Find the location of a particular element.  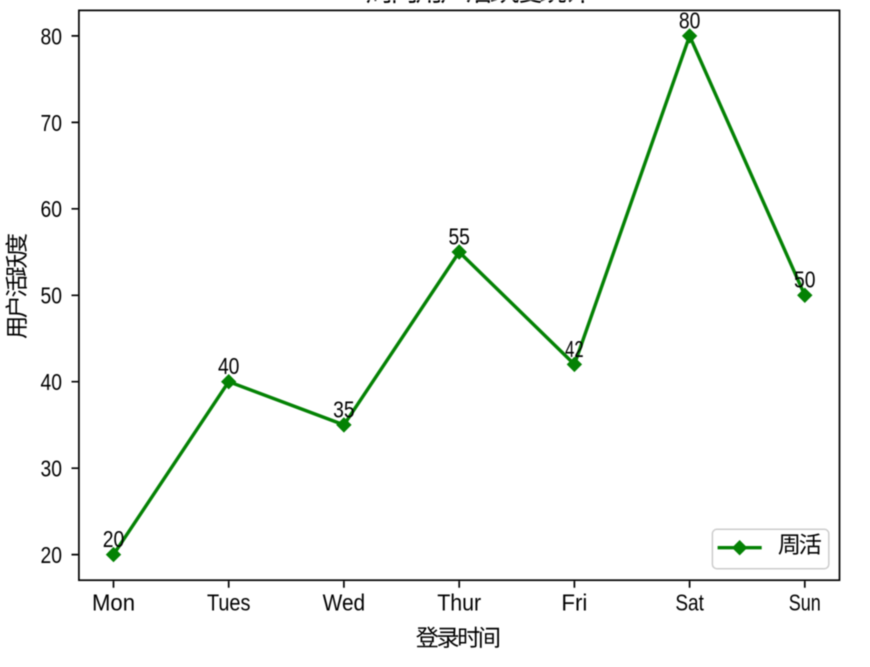

svg-text: Tues is located at coordinates (229, 603).